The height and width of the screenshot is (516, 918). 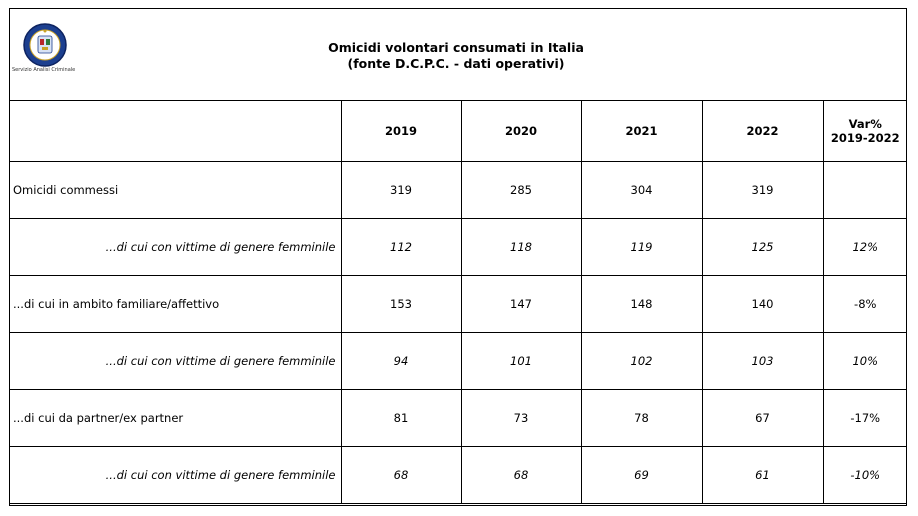 What do you see at coordinates (864, 418) in the screenshot?
I see `var-cell: -17%` at bounding box center [864, 418].